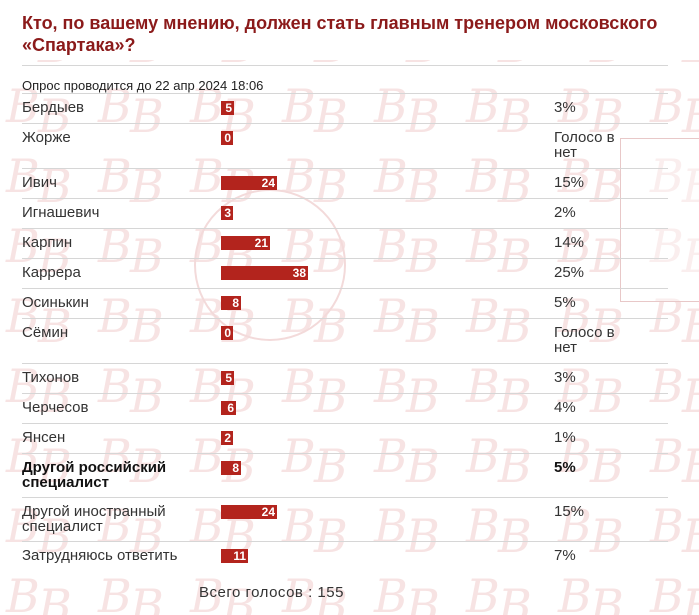 This screenshot has height=615, width=699. I want to click on poll-option-row: Тихонов 5 3%, so click(345, 378).